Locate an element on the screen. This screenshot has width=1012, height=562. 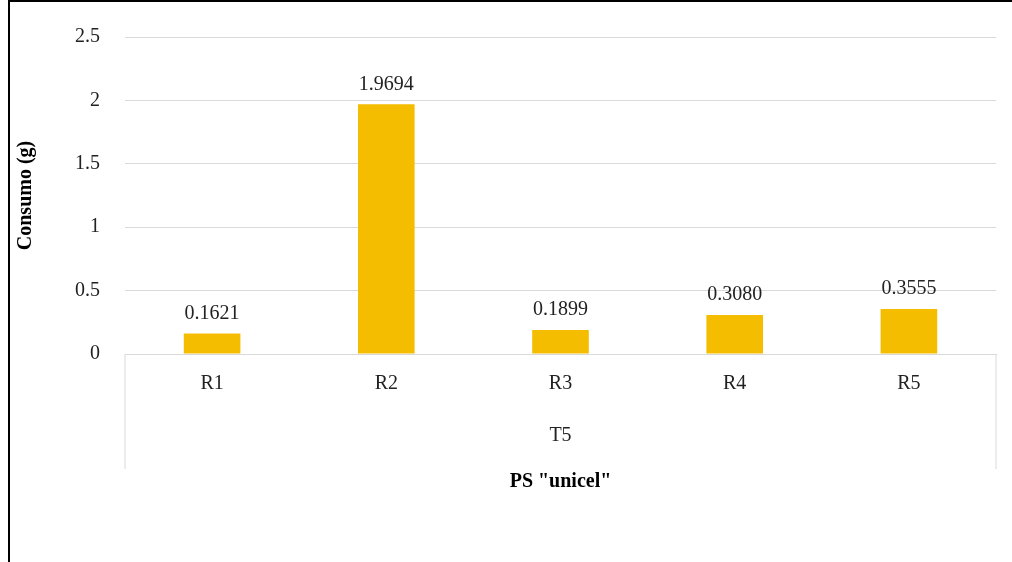
y-tick-label: 2 is located at coordinates (95, 98).